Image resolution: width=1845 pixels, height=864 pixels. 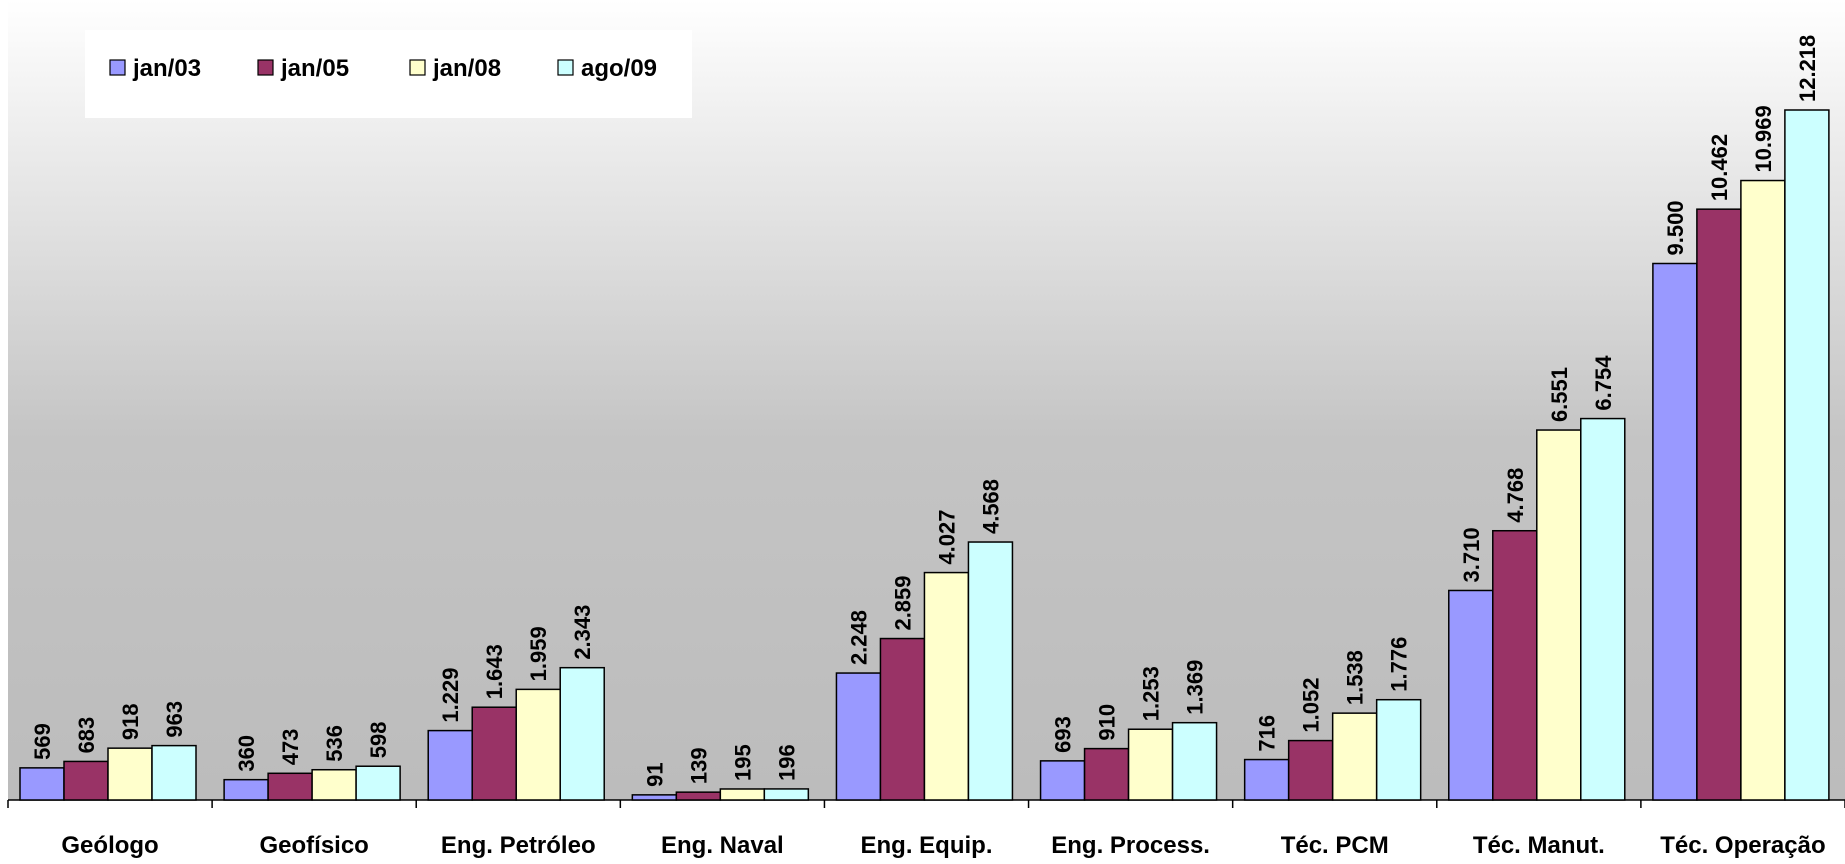 What do you see at coordinates (926, 804) in the screenshot?
I see `x-axis-ticks` at bounding box center [926, 804].